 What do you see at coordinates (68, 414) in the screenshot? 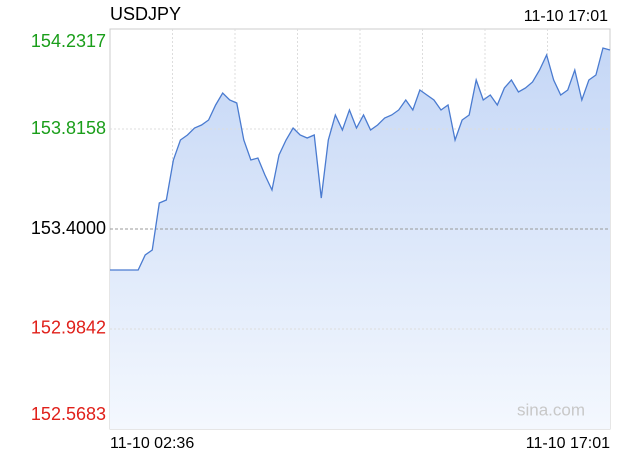
I see `y-tick-label: 152.5683` at bounding box center [68, 414].